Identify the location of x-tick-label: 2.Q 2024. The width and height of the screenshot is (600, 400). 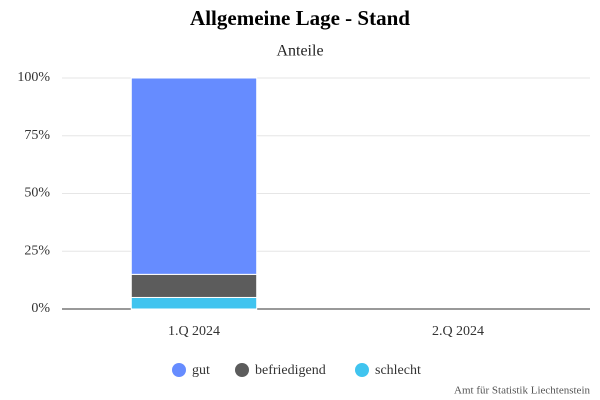
(458, 331).